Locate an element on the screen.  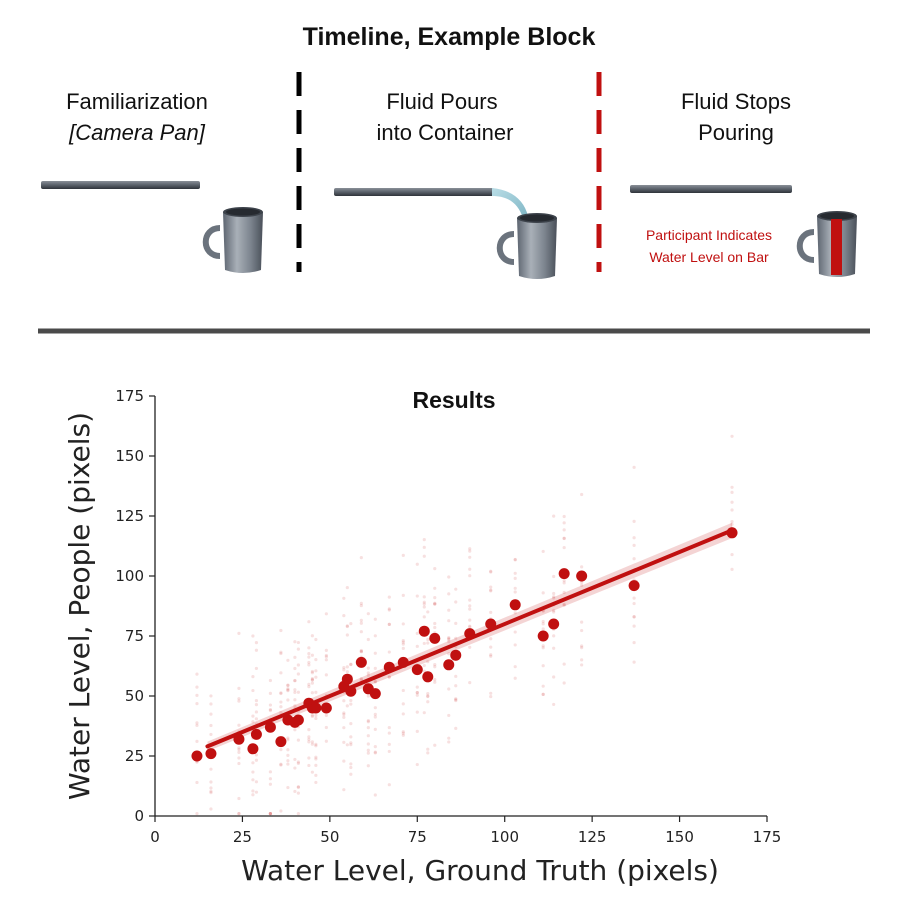
y-tick-label: 0 is located at coordinates (139, 816).